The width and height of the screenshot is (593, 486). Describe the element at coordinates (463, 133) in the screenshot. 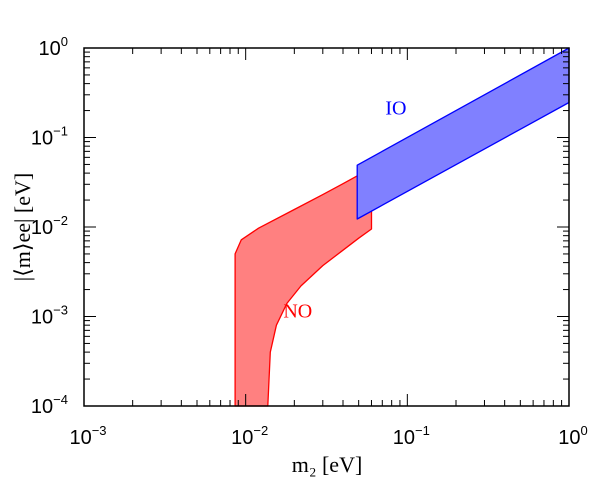

I see `region-io` at that location.